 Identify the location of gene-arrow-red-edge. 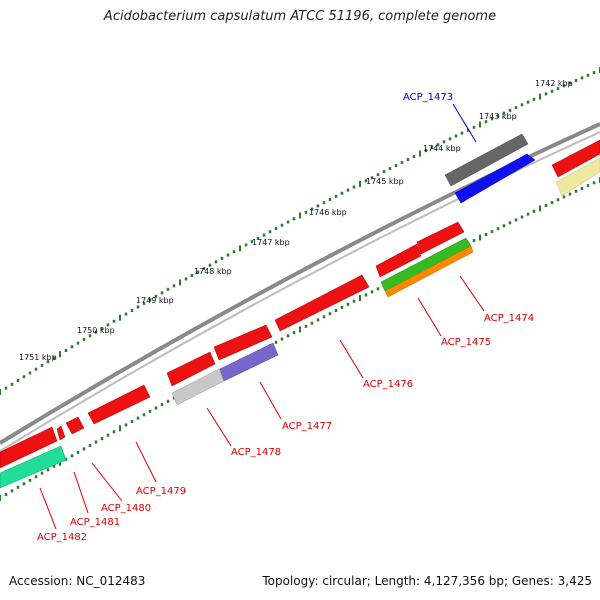
(575, 158).